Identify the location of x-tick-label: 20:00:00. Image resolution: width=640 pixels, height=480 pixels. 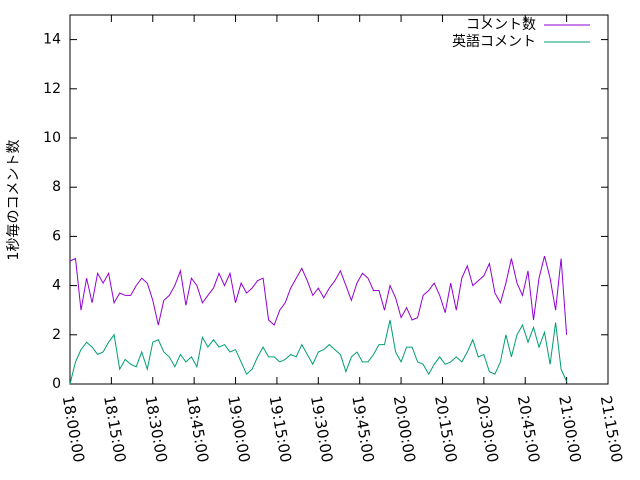
(404, 428).